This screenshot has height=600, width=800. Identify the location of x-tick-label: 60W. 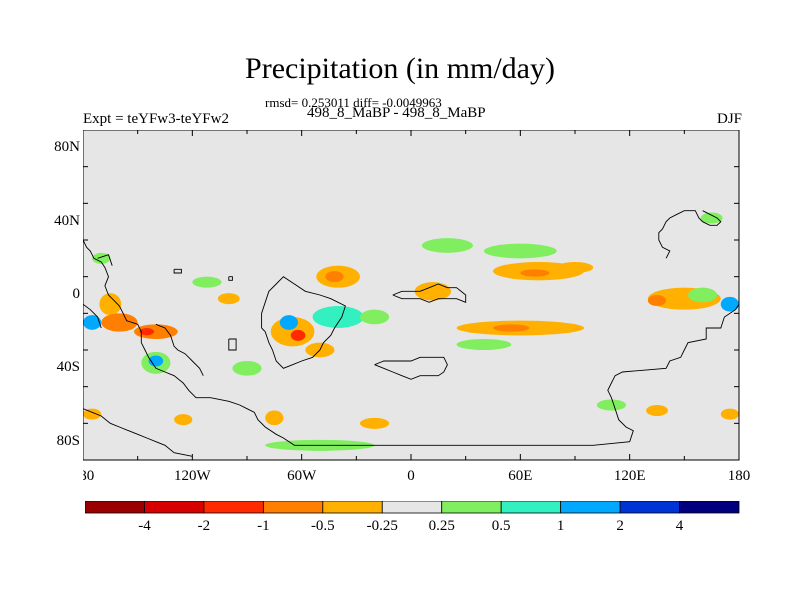
(302, 476).